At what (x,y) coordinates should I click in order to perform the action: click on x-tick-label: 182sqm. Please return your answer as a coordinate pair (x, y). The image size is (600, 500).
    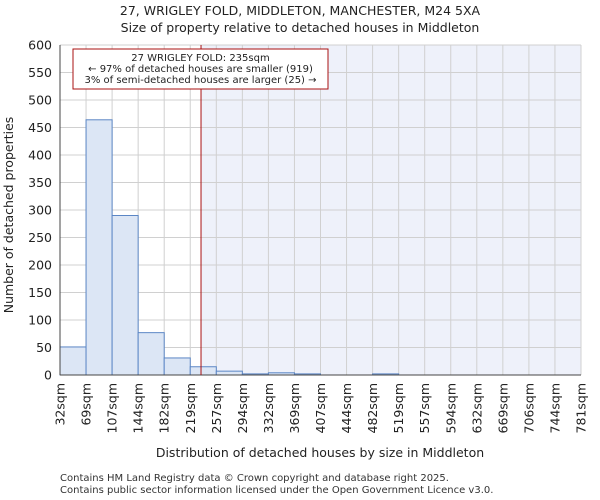
    Looking at the image, I should click on (164, 408).